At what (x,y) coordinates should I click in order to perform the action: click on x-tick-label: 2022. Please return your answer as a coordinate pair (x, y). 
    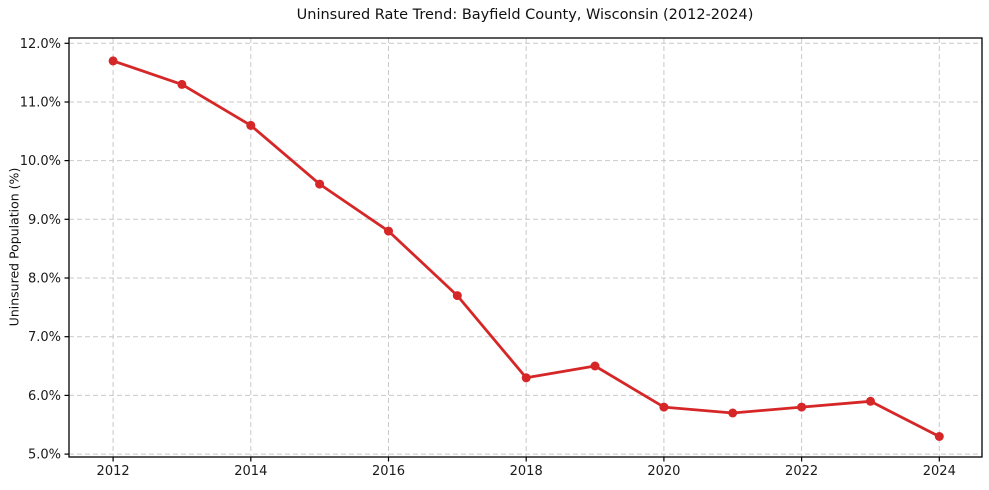
    Looking at the image, I should click on (801, 471).